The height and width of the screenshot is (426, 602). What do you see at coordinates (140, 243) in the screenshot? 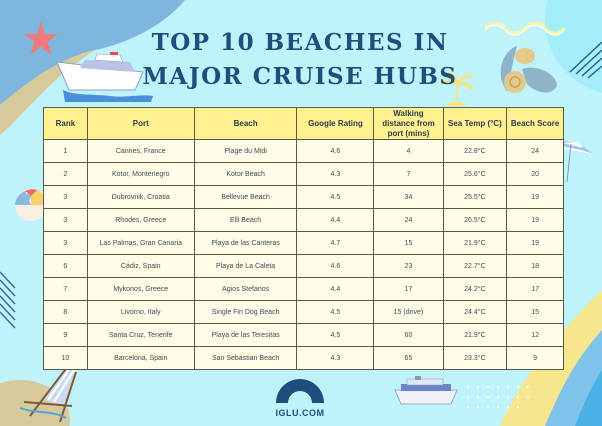
I see `cell-port: Las Palmas, Gran Canaria` at bounding box center [140, 243].